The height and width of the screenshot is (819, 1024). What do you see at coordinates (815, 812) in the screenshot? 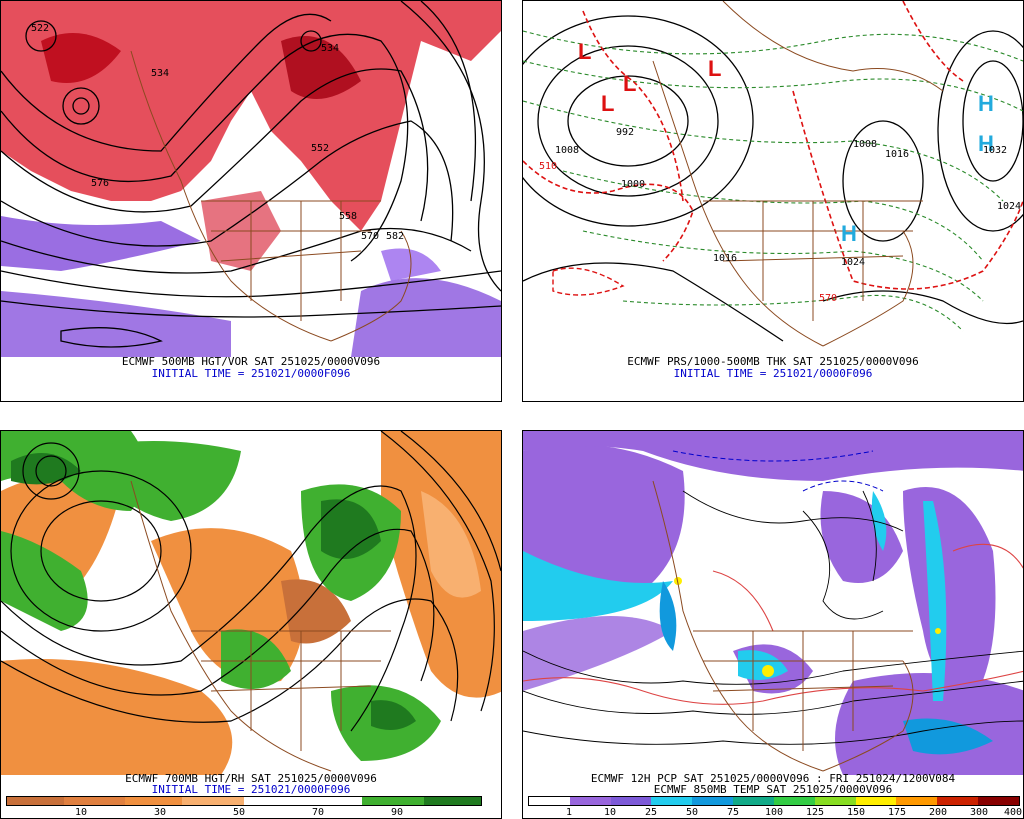
I see `scale-tick: 125` at bounding box center [815, 812].